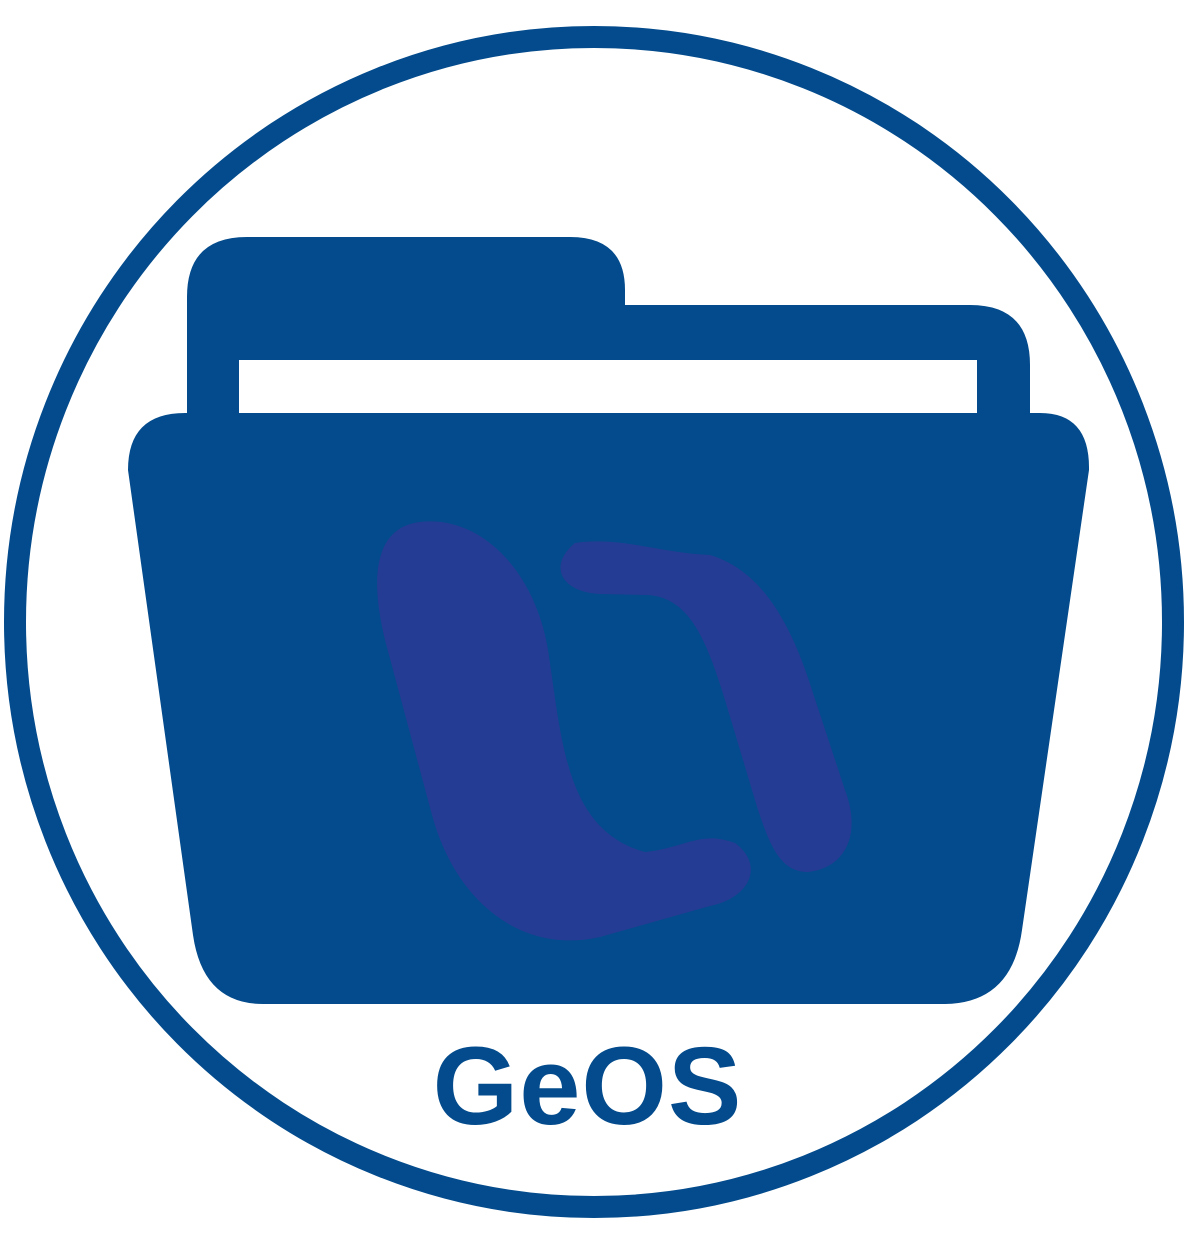 Image resolution: width=1189 pixels, height=1245 pixels. I want to click on brand-name-text: GeOS, so click(587, 1086).